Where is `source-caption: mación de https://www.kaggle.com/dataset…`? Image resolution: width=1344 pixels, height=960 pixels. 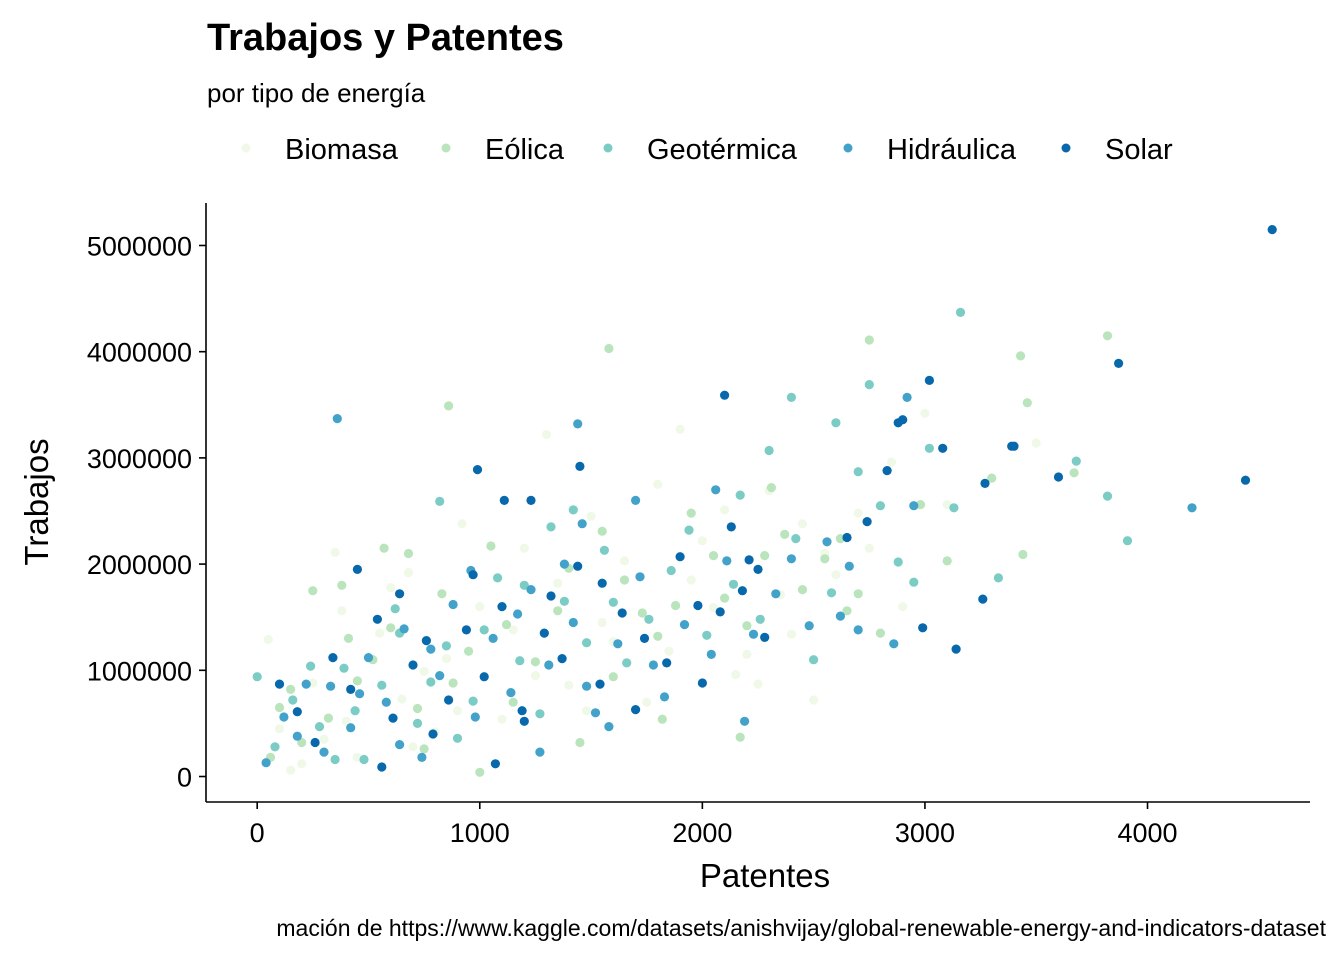
source-caption: mación de https://www.kaggle.com/dataset… is located at coordinates (801, 928).